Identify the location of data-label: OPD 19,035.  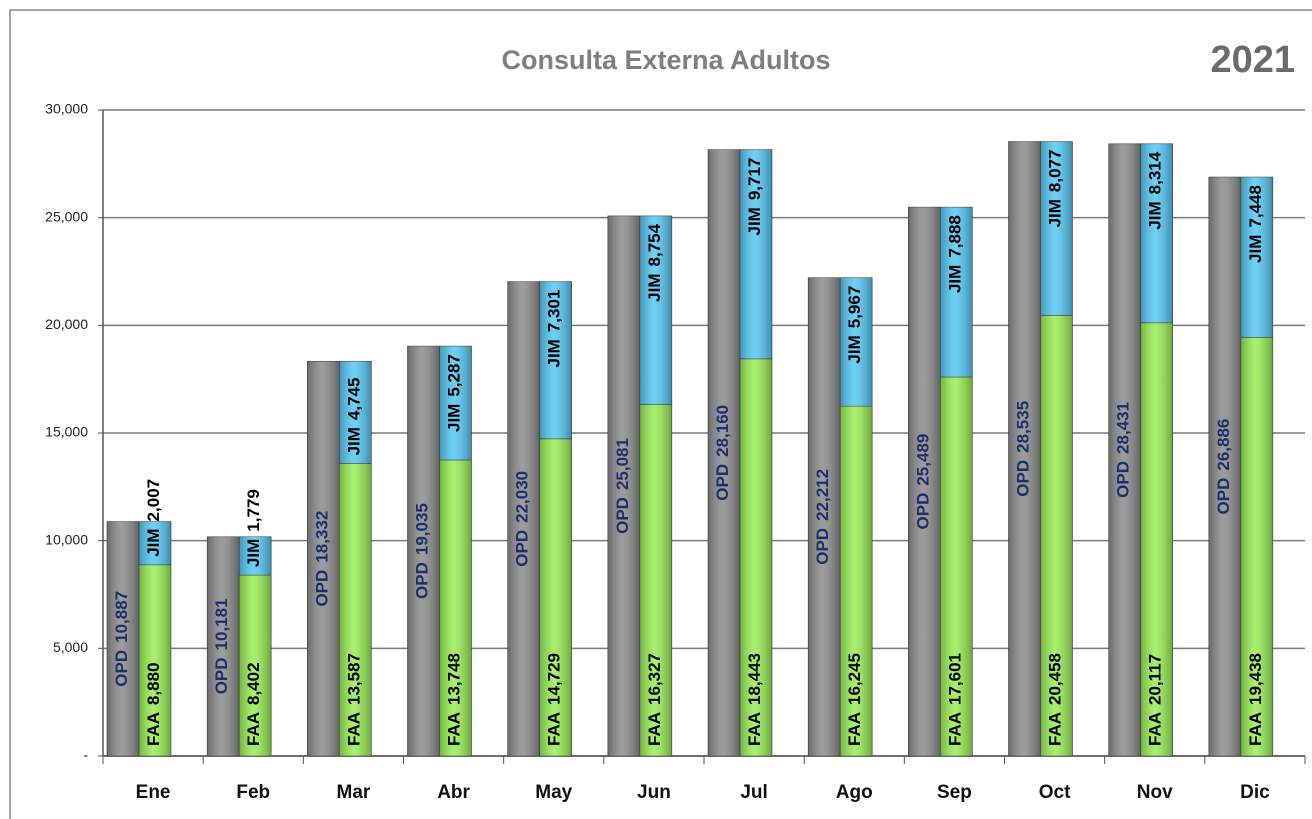
(422, 551).